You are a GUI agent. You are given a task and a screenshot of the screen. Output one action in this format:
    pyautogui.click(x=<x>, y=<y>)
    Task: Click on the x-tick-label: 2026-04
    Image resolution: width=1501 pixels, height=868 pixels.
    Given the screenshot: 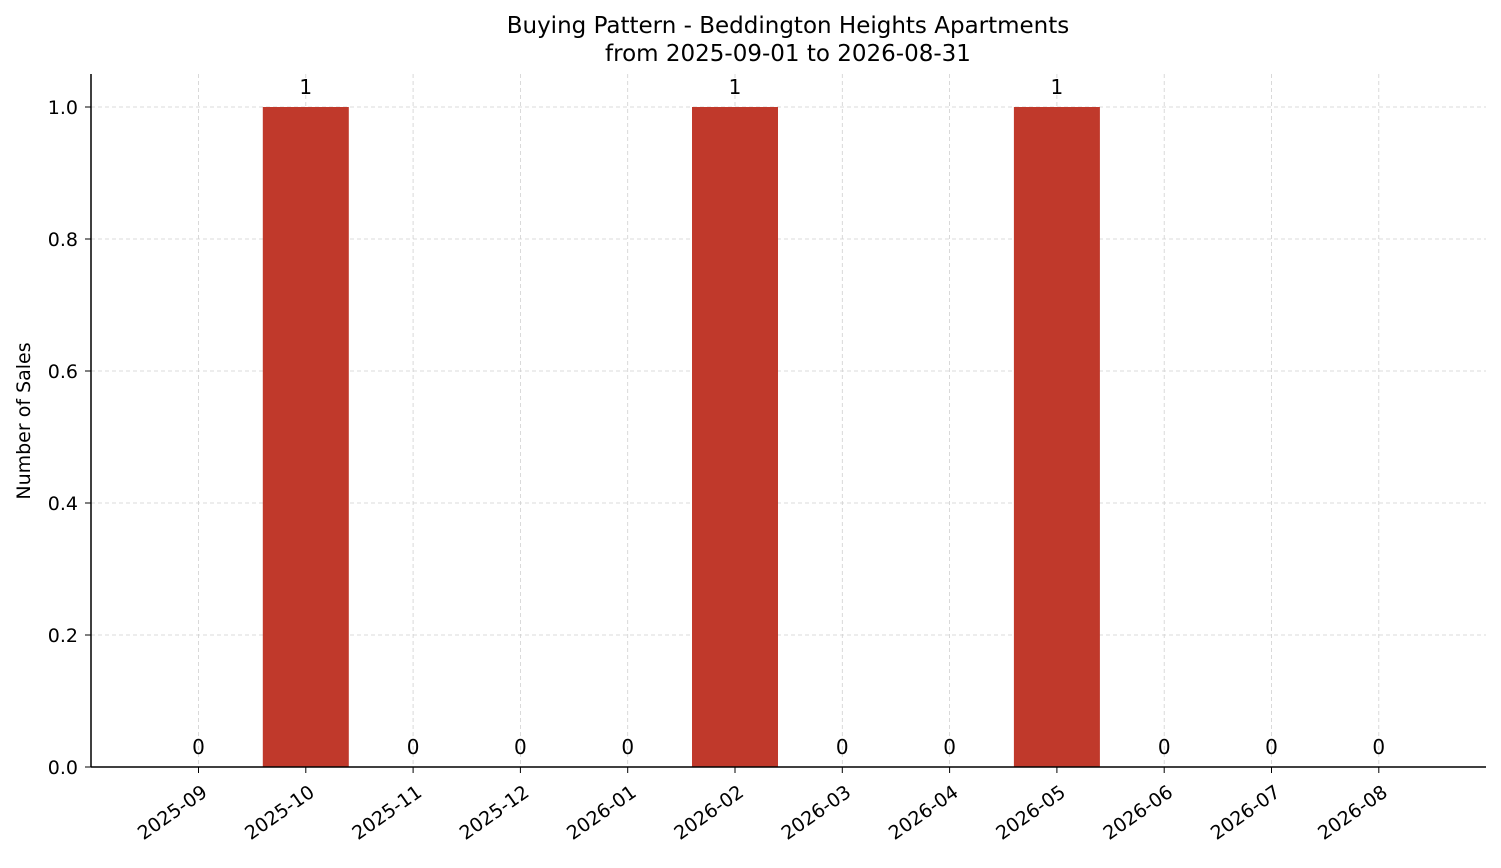 What is the action you would take?
    pyautogui.click(x=924, y=813)
    